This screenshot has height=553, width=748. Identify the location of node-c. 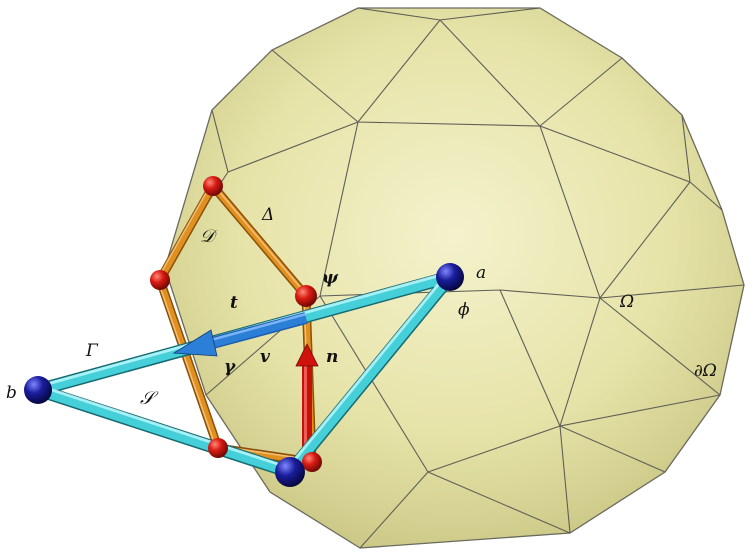
(290, 472).